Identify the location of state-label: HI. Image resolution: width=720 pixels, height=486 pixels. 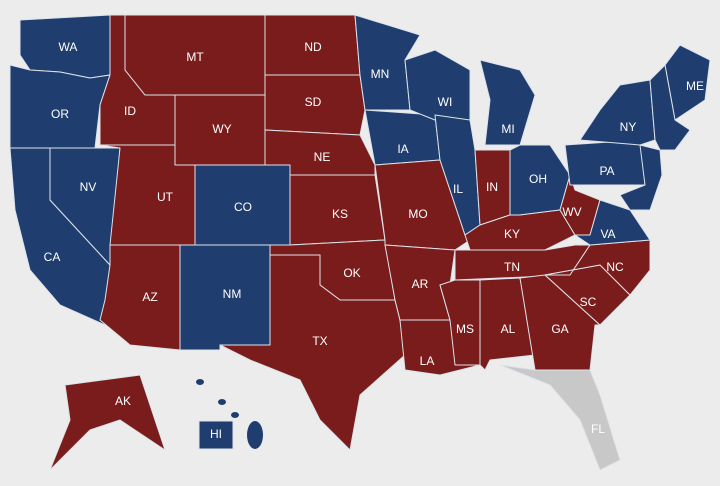
(216, 434).